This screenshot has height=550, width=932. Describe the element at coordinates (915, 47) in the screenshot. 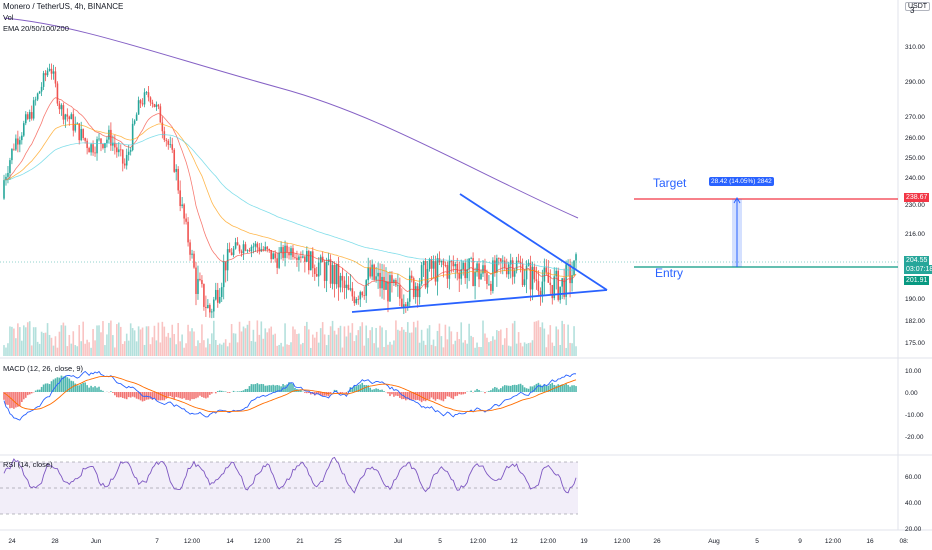

I see `price-tick-label: 310.00` at that location.